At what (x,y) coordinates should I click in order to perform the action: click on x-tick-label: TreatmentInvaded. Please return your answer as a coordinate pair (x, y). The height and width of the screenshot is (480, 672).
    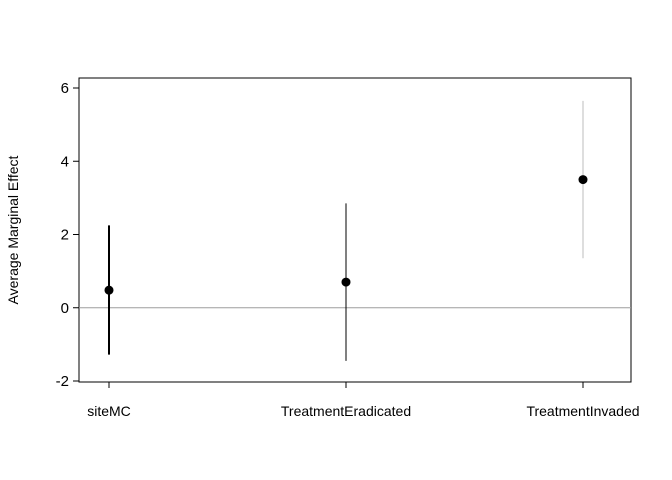
    Looking at the image, I should click on (582, 411).